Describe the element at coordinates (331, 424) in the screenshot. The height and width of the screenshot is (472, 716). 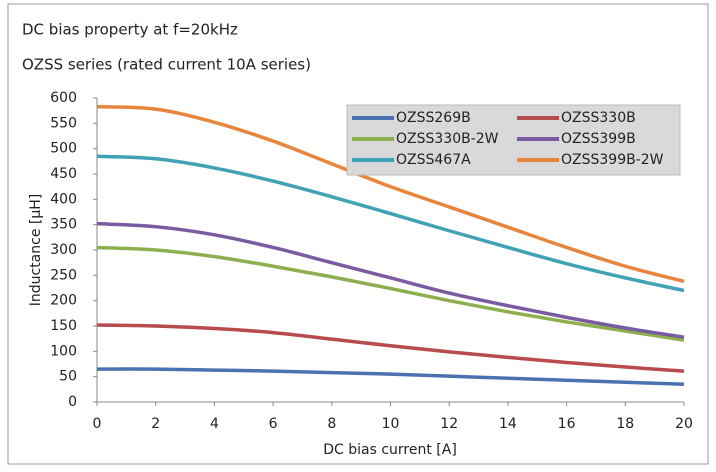
I see `x-tick-label: 8` at that location.